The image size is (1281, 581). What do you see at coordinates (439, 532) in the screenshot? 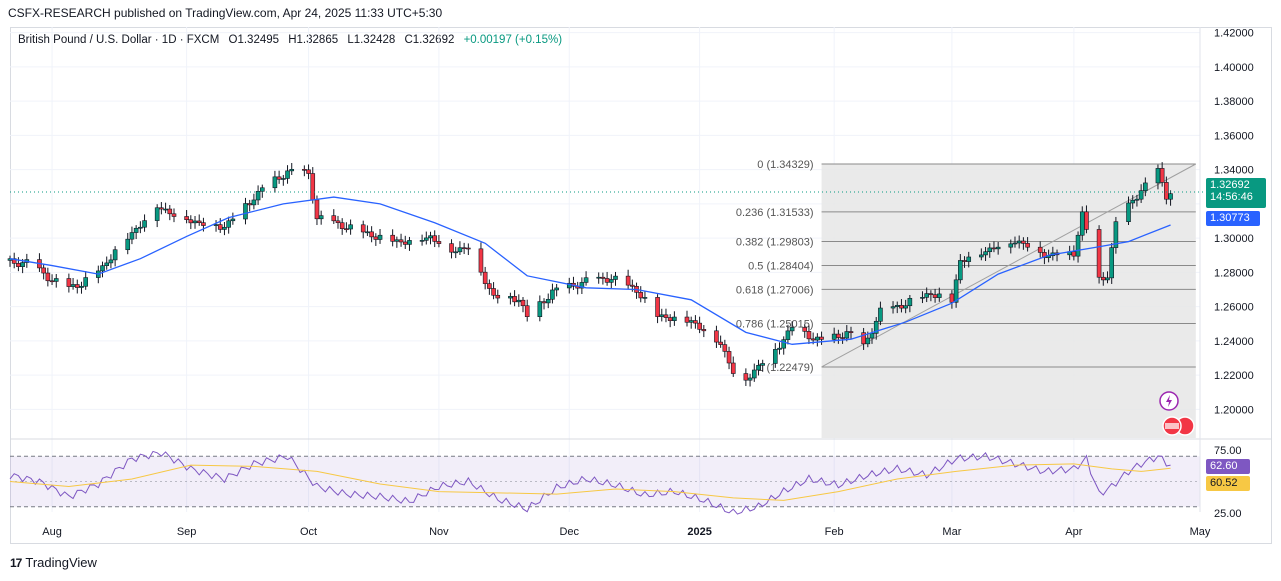
I see `time-tick-label: Nov` at bounding box center [439, 532].